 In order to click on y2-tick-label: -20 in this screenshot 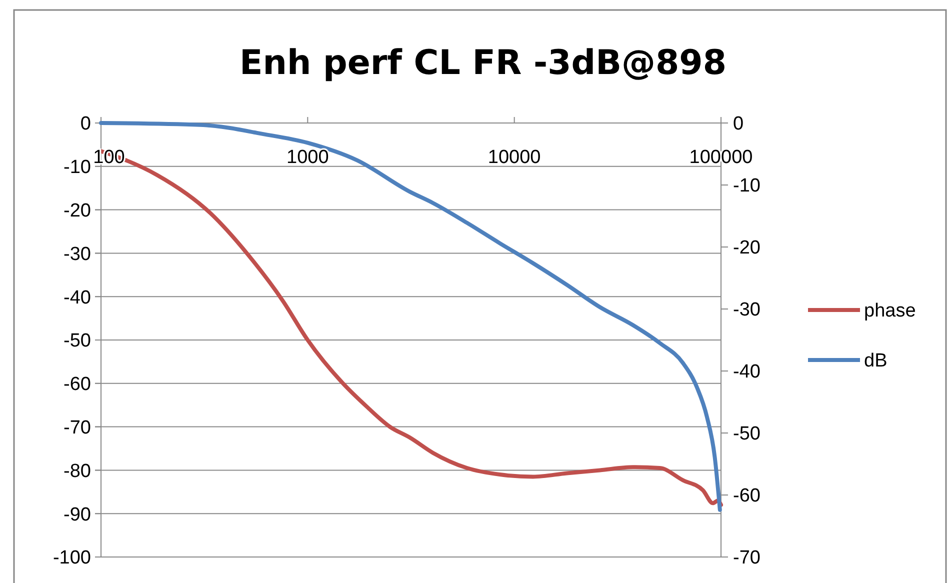, I will do `click(746, 248)`.